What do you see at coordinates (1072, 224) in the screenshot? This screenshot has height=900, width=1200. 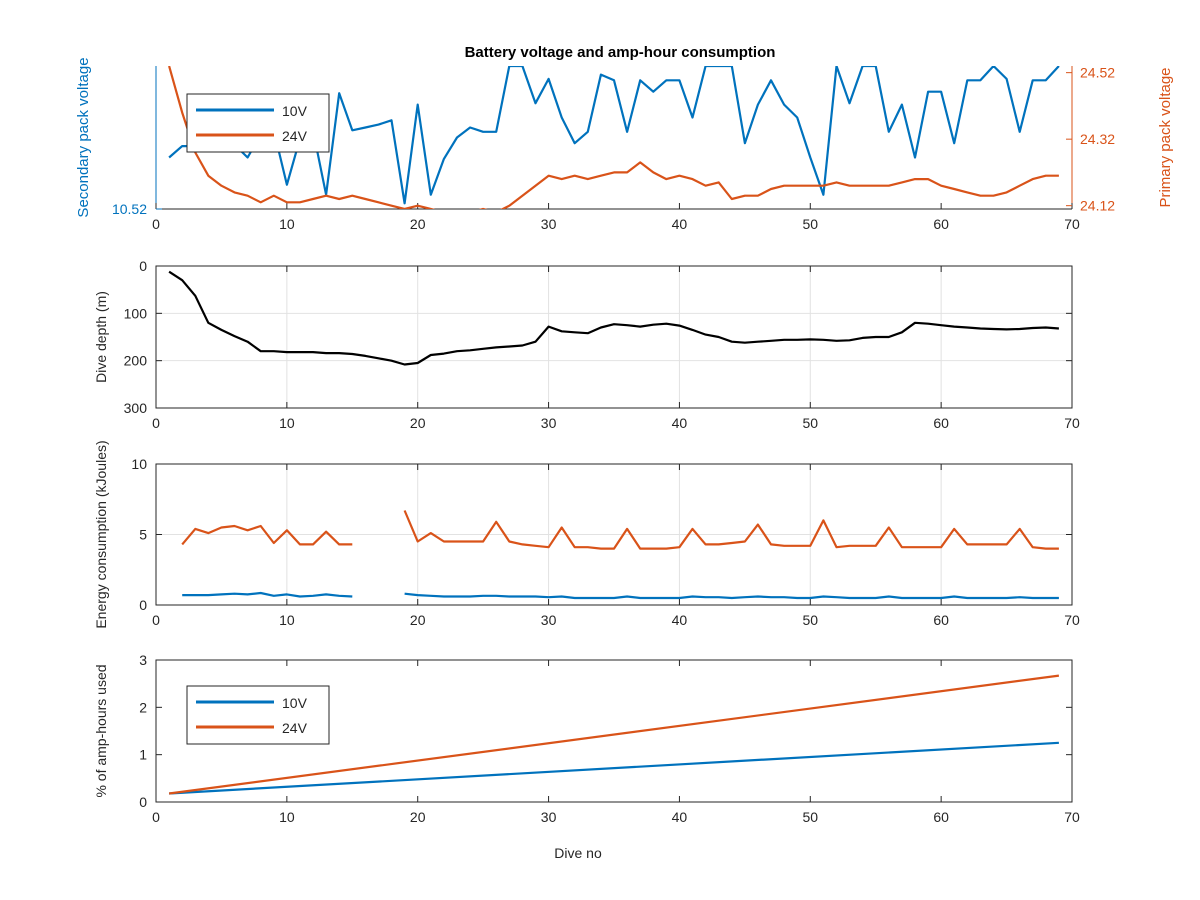 I see `chart-1-xtick-label: 70` at bounding box center [1072, 224].